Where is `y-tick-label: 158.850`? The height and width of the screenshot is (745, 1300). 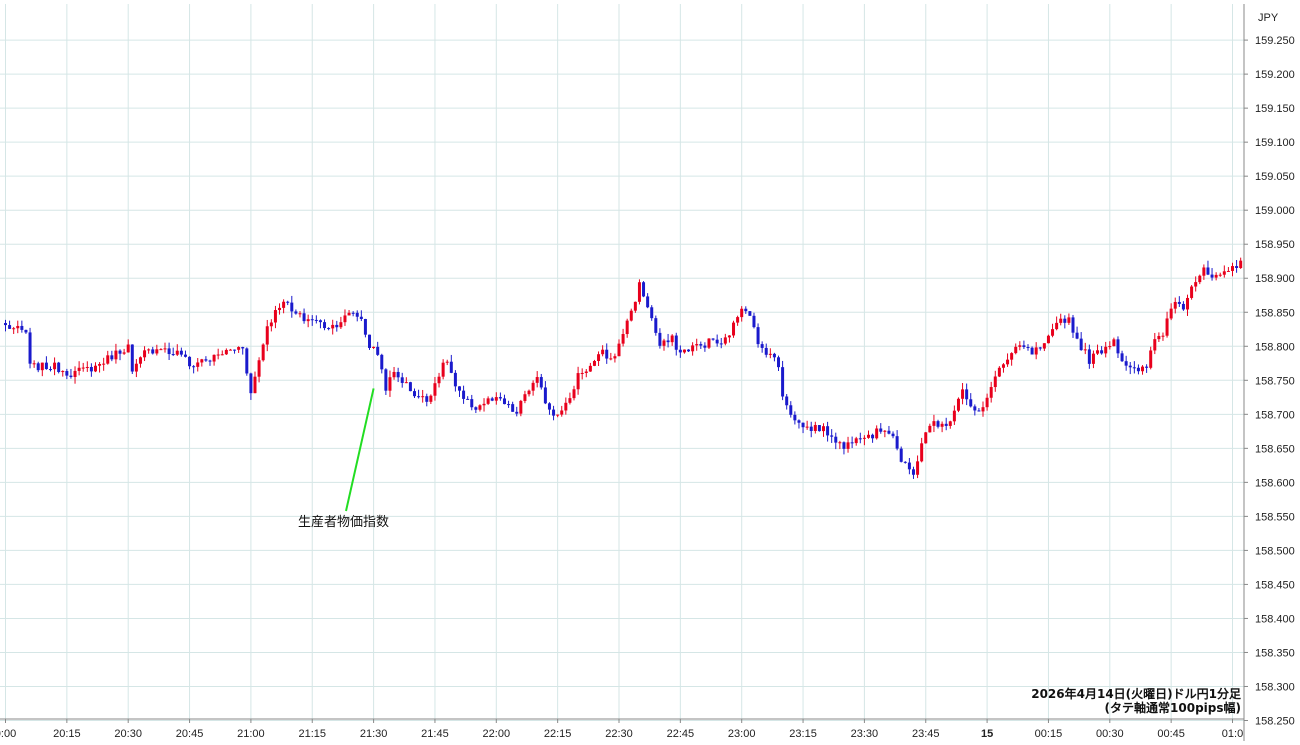
y-tick-label: 158.850 is located at coordinates (1275, 313).